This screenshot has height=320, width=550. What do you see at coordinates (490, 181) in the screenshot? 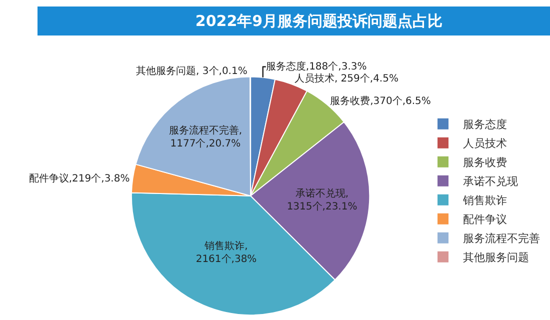
I see `legend-label: 承诺不兑现` at bounding box center [490, 181].